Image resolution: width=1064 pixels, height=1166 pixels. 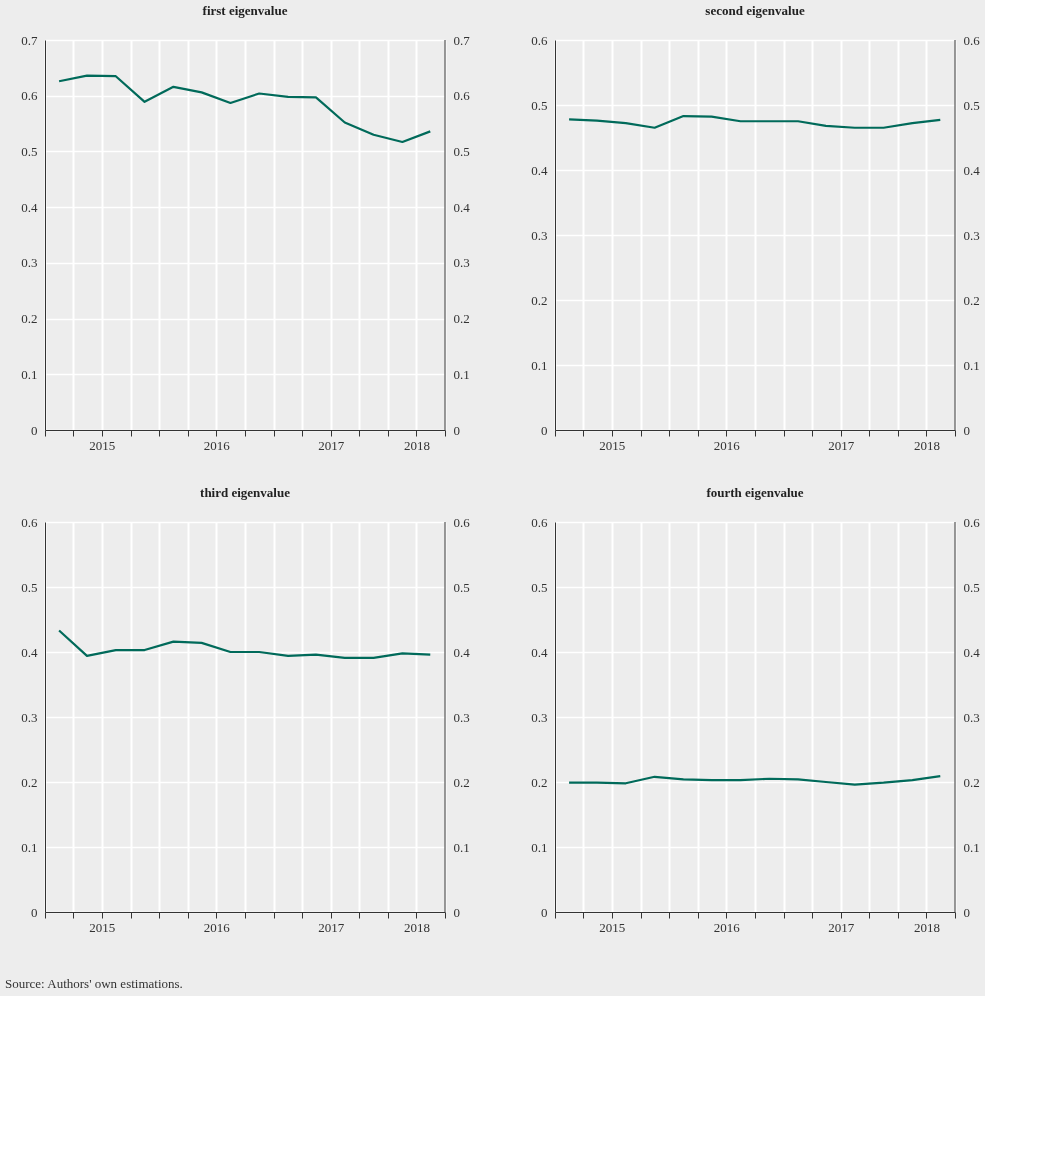 I want to click on y2-tick-label: 0.7, so click(x=462, y=40).